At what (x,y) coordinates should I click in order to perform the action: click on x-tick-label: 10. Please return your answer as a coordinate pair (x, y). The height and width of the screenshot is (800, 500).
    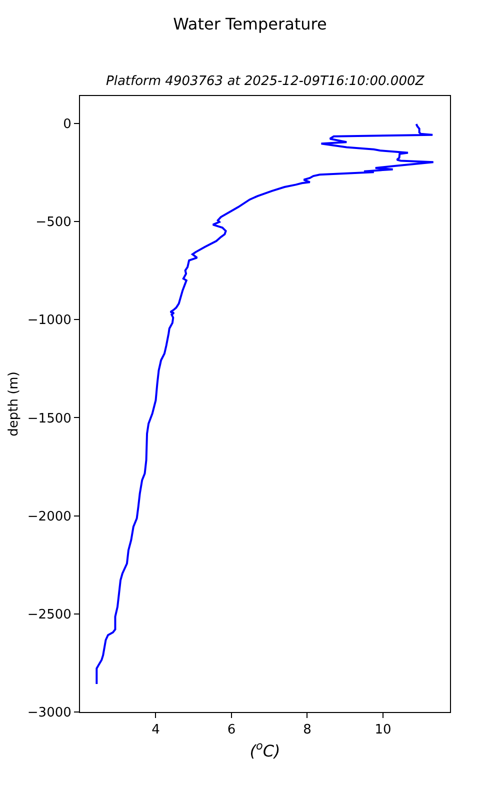
    Looking at the image, I should click on (383, 730).